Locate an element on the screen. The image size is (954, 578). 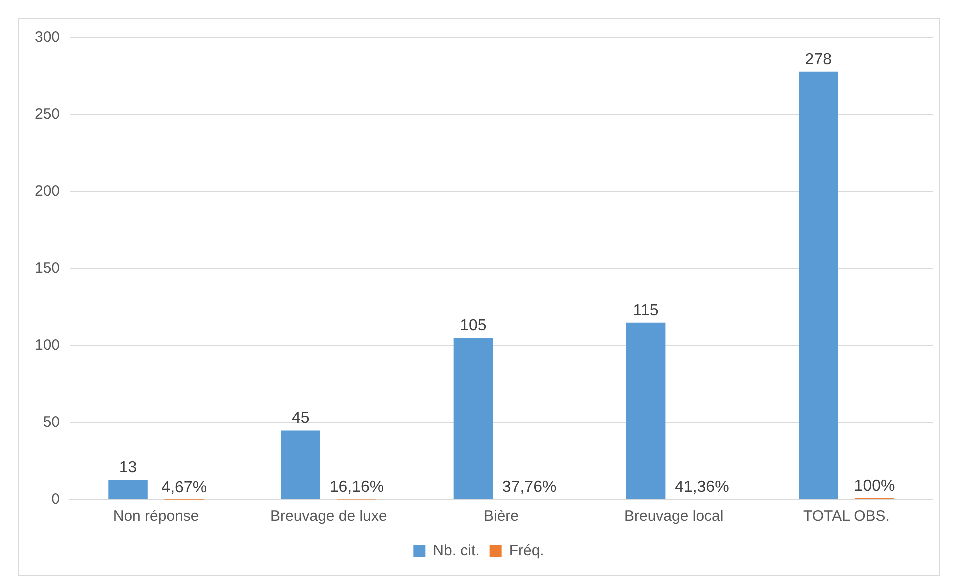
data-label: 278 is located at coordinates (818, 59).